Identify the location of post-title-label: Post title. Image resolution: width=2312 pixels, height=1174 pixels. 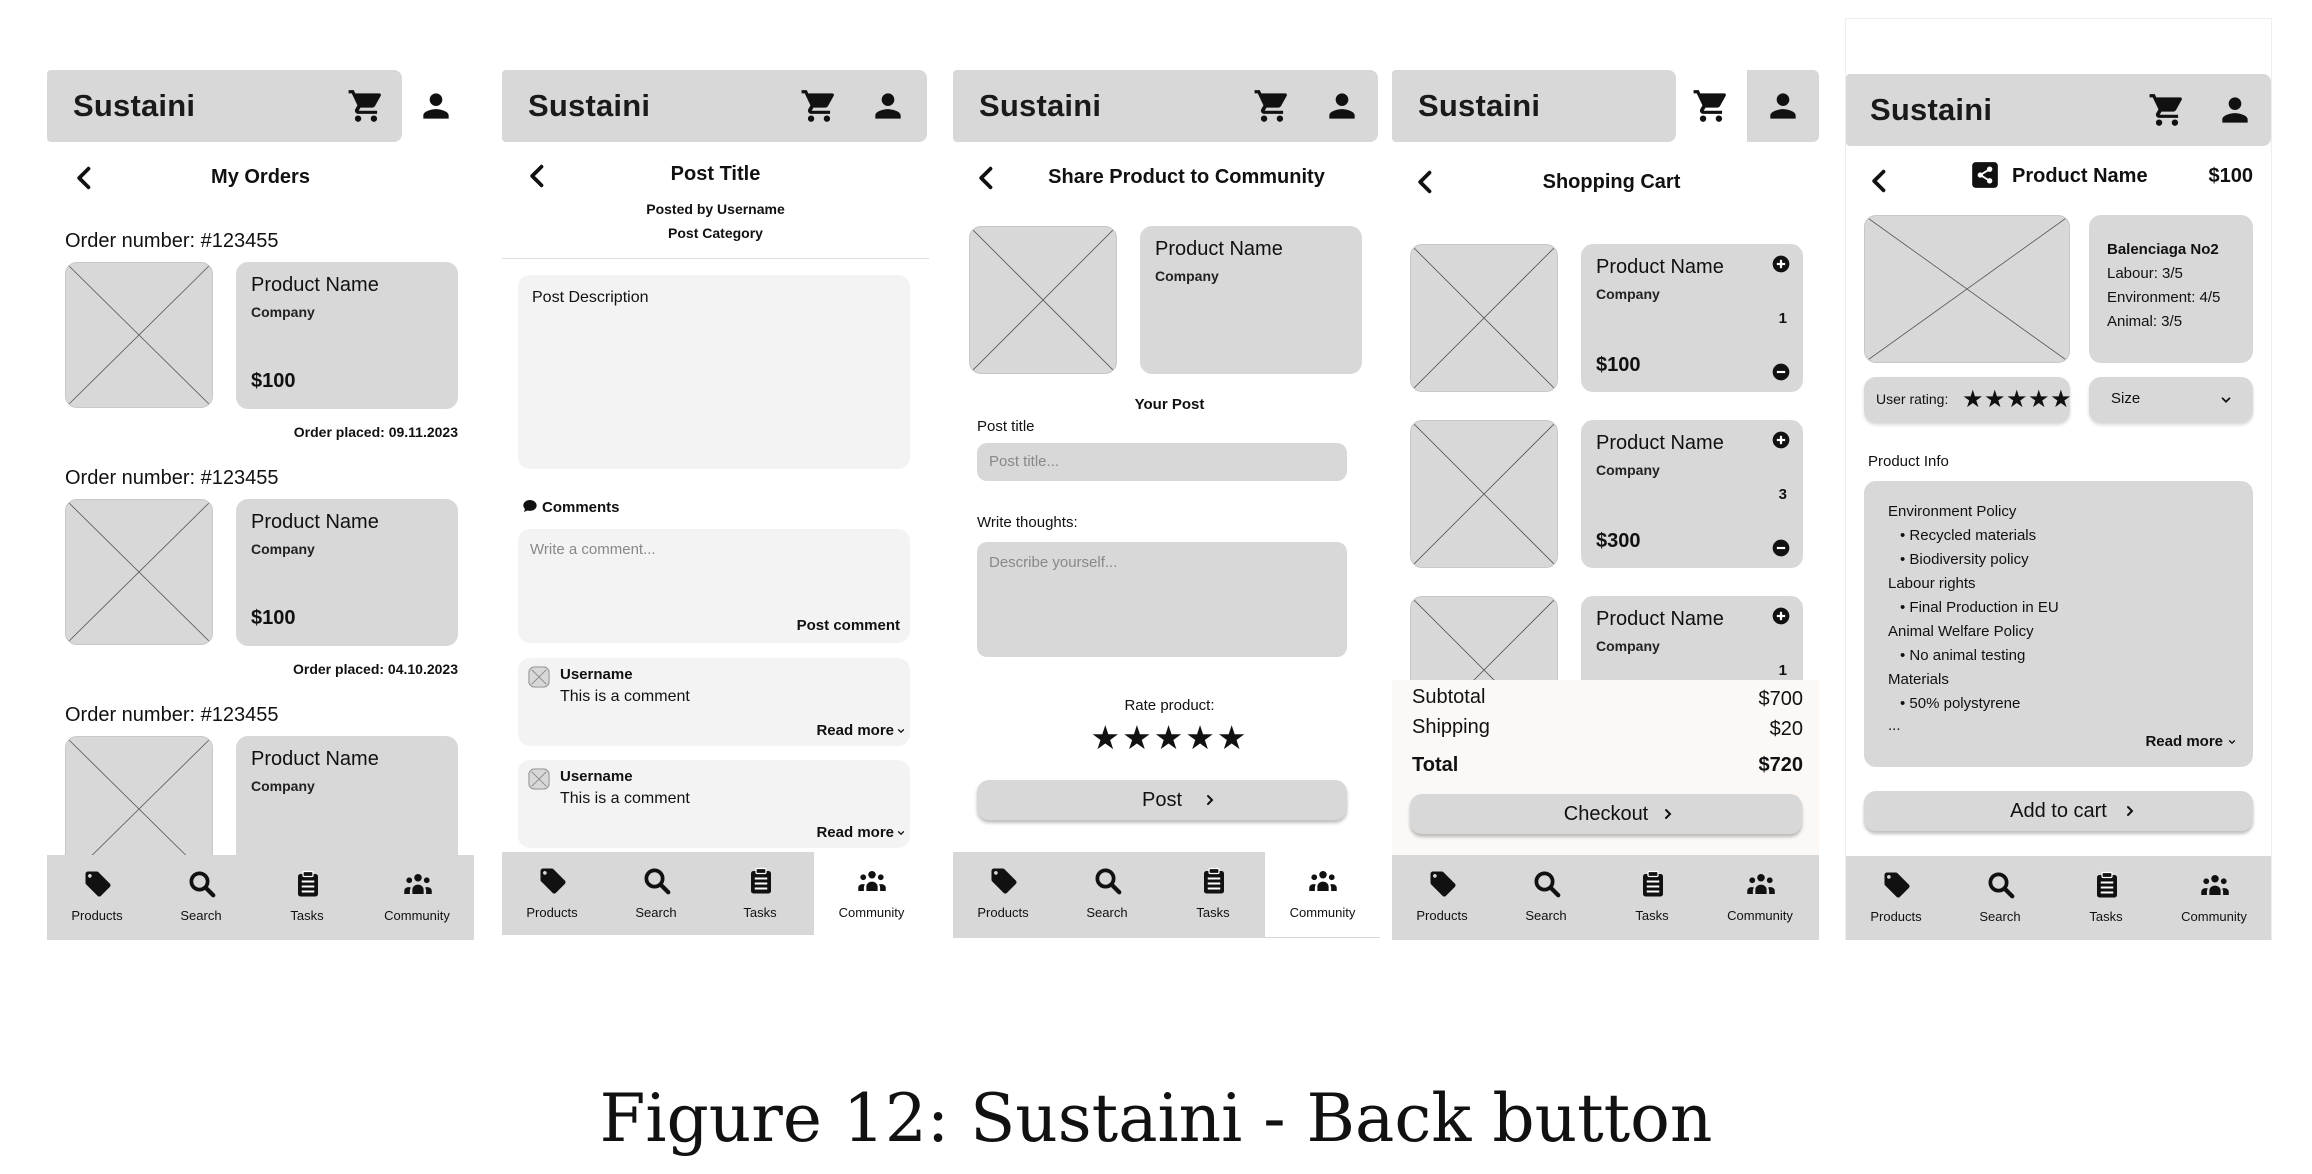
(1006, 426).